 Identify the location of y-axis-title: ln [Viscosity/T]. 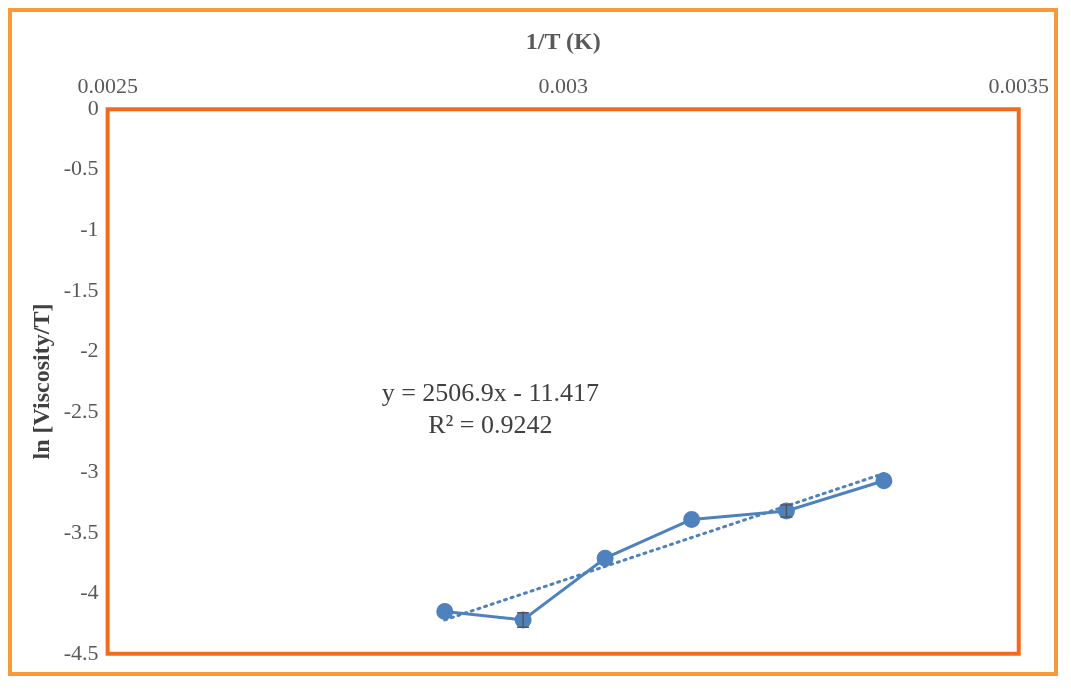
(40, 381).